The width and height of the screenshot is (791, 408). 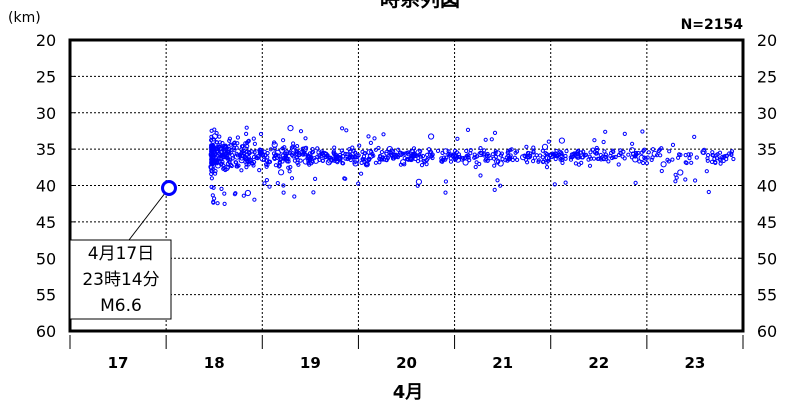 What do you see at coordinates (406, 353) in the screenshot?
I see `x-axis: 17 18 19 20 21 22 23` at bounding box center [406, 353].